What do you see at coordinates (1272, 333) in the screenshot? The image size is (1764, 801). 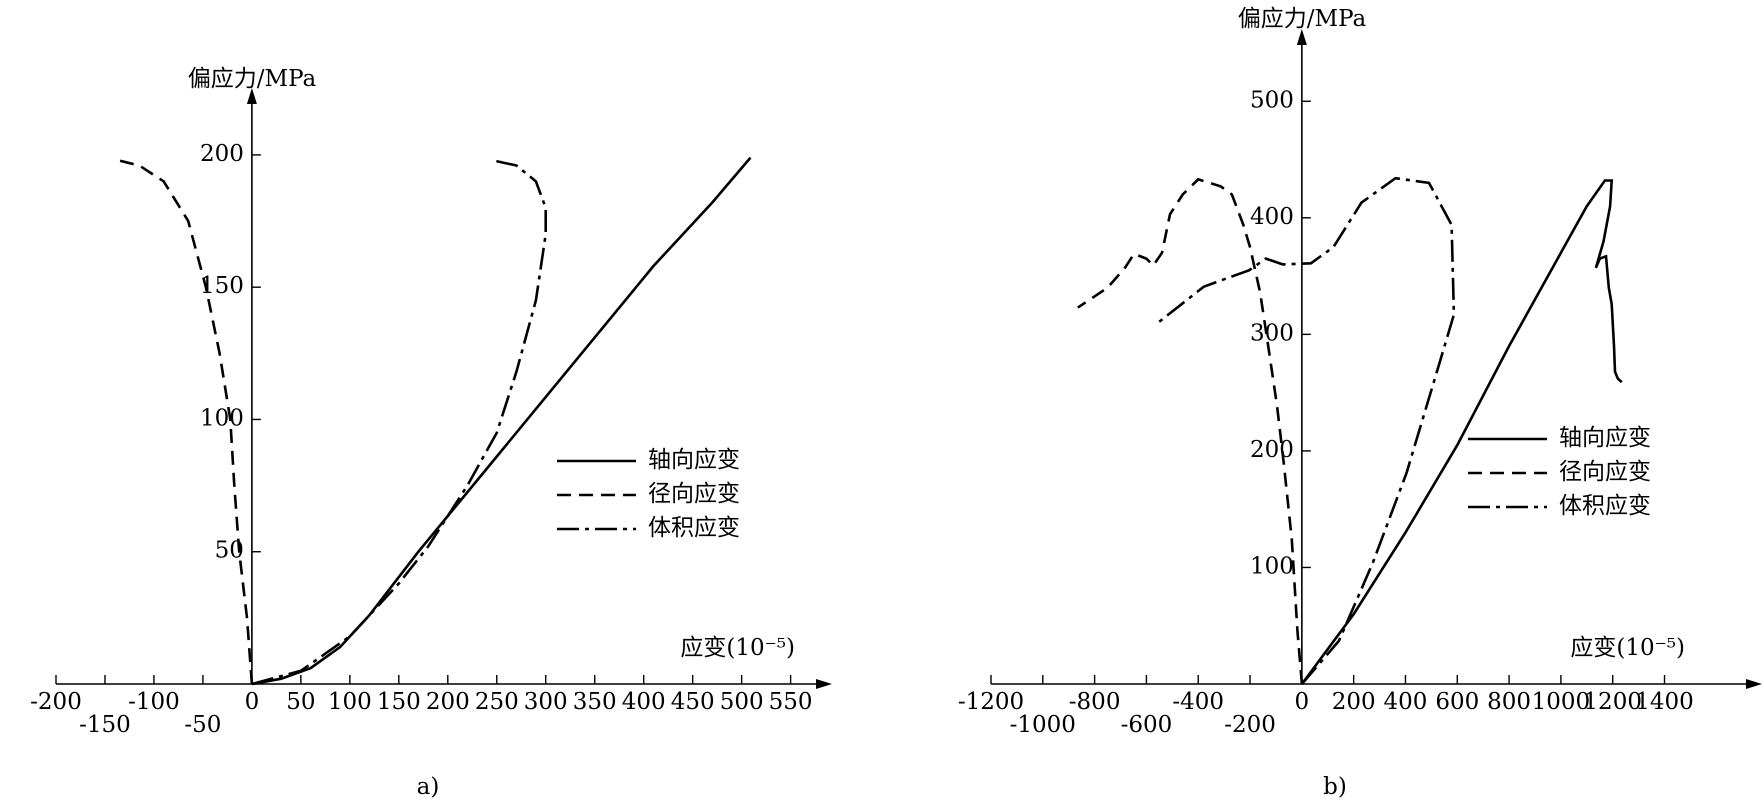 I see `y-tick-label: 300` at bounding box center [1272, 333].